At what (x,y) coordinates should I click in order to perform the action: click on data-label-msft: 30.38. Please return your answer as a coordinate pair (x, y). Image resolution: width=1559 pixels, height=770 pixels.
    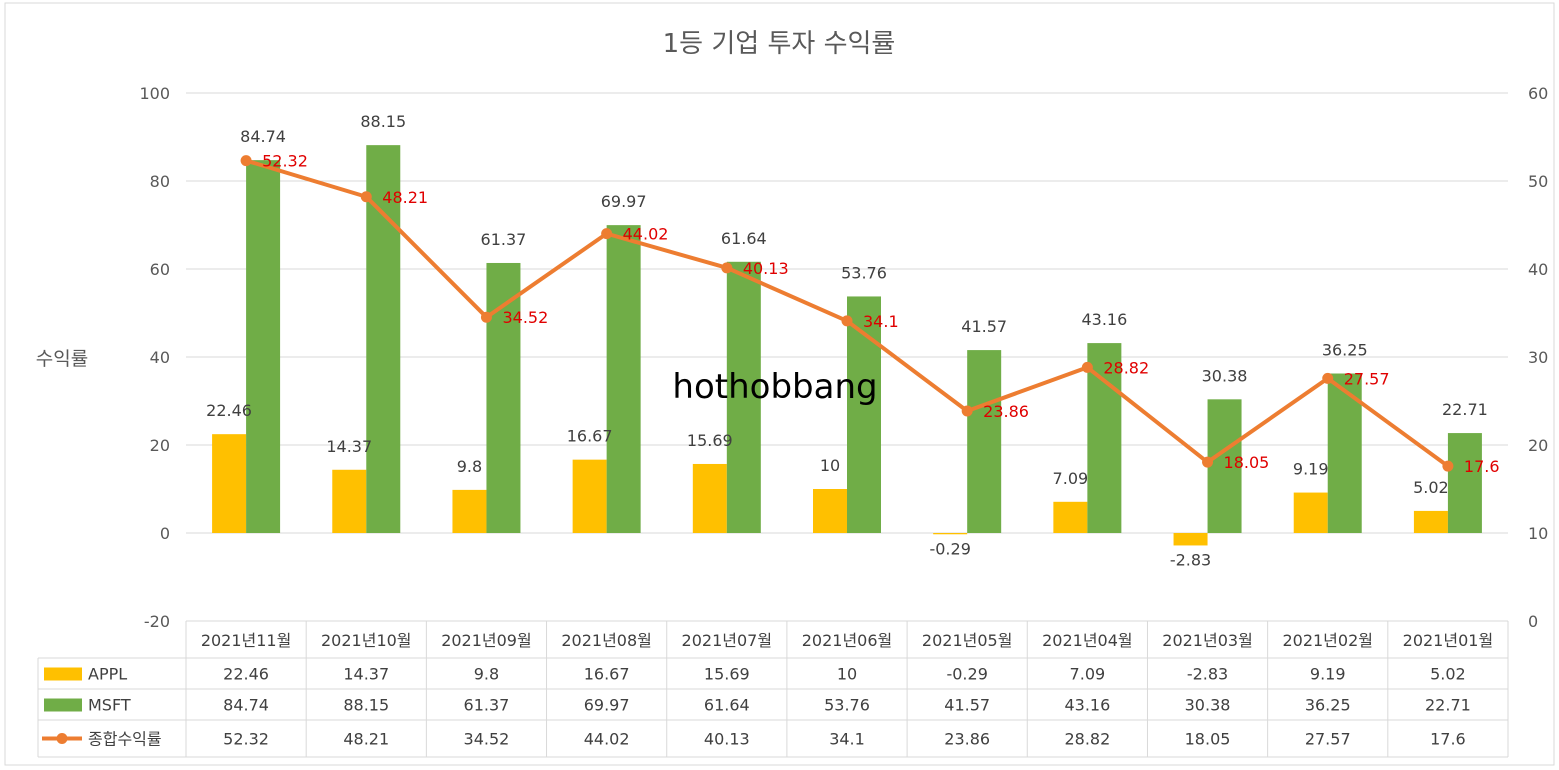
    Looking at the image, I should click on (1225, 375).